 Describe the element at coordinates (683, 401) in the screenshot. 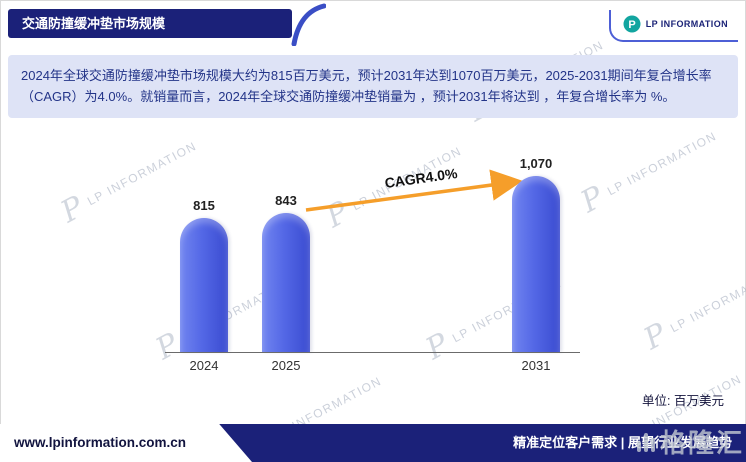

I see `unit-label: 单位: 百万美元` at that location.